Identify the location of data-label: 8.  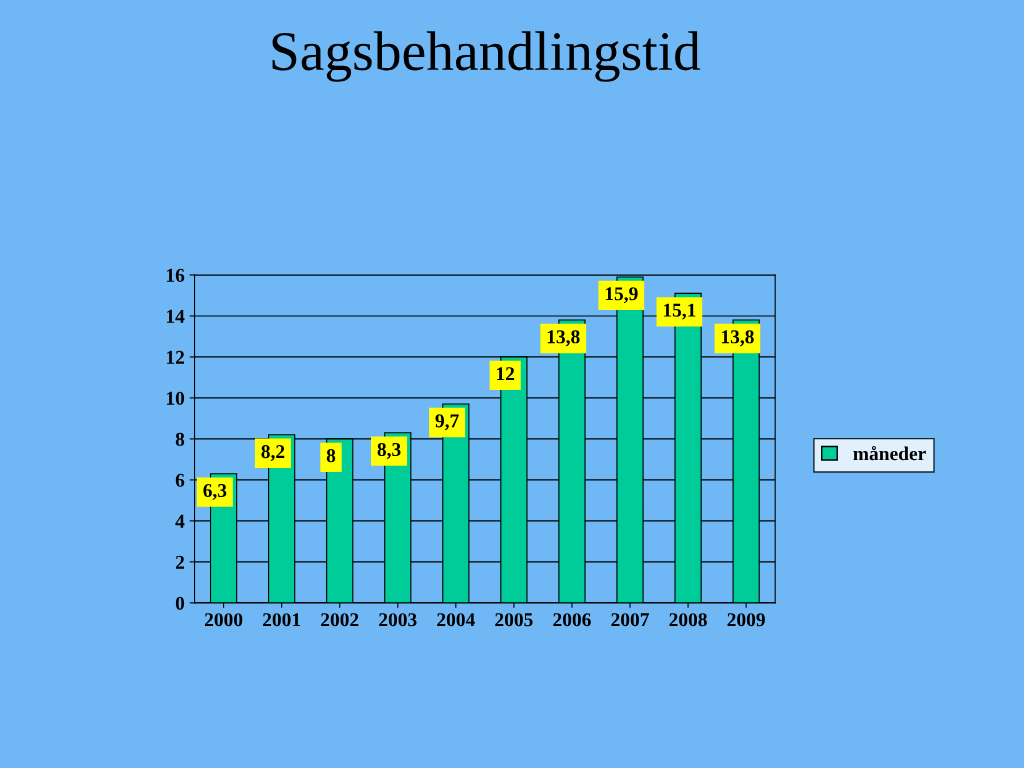
(331, 456).